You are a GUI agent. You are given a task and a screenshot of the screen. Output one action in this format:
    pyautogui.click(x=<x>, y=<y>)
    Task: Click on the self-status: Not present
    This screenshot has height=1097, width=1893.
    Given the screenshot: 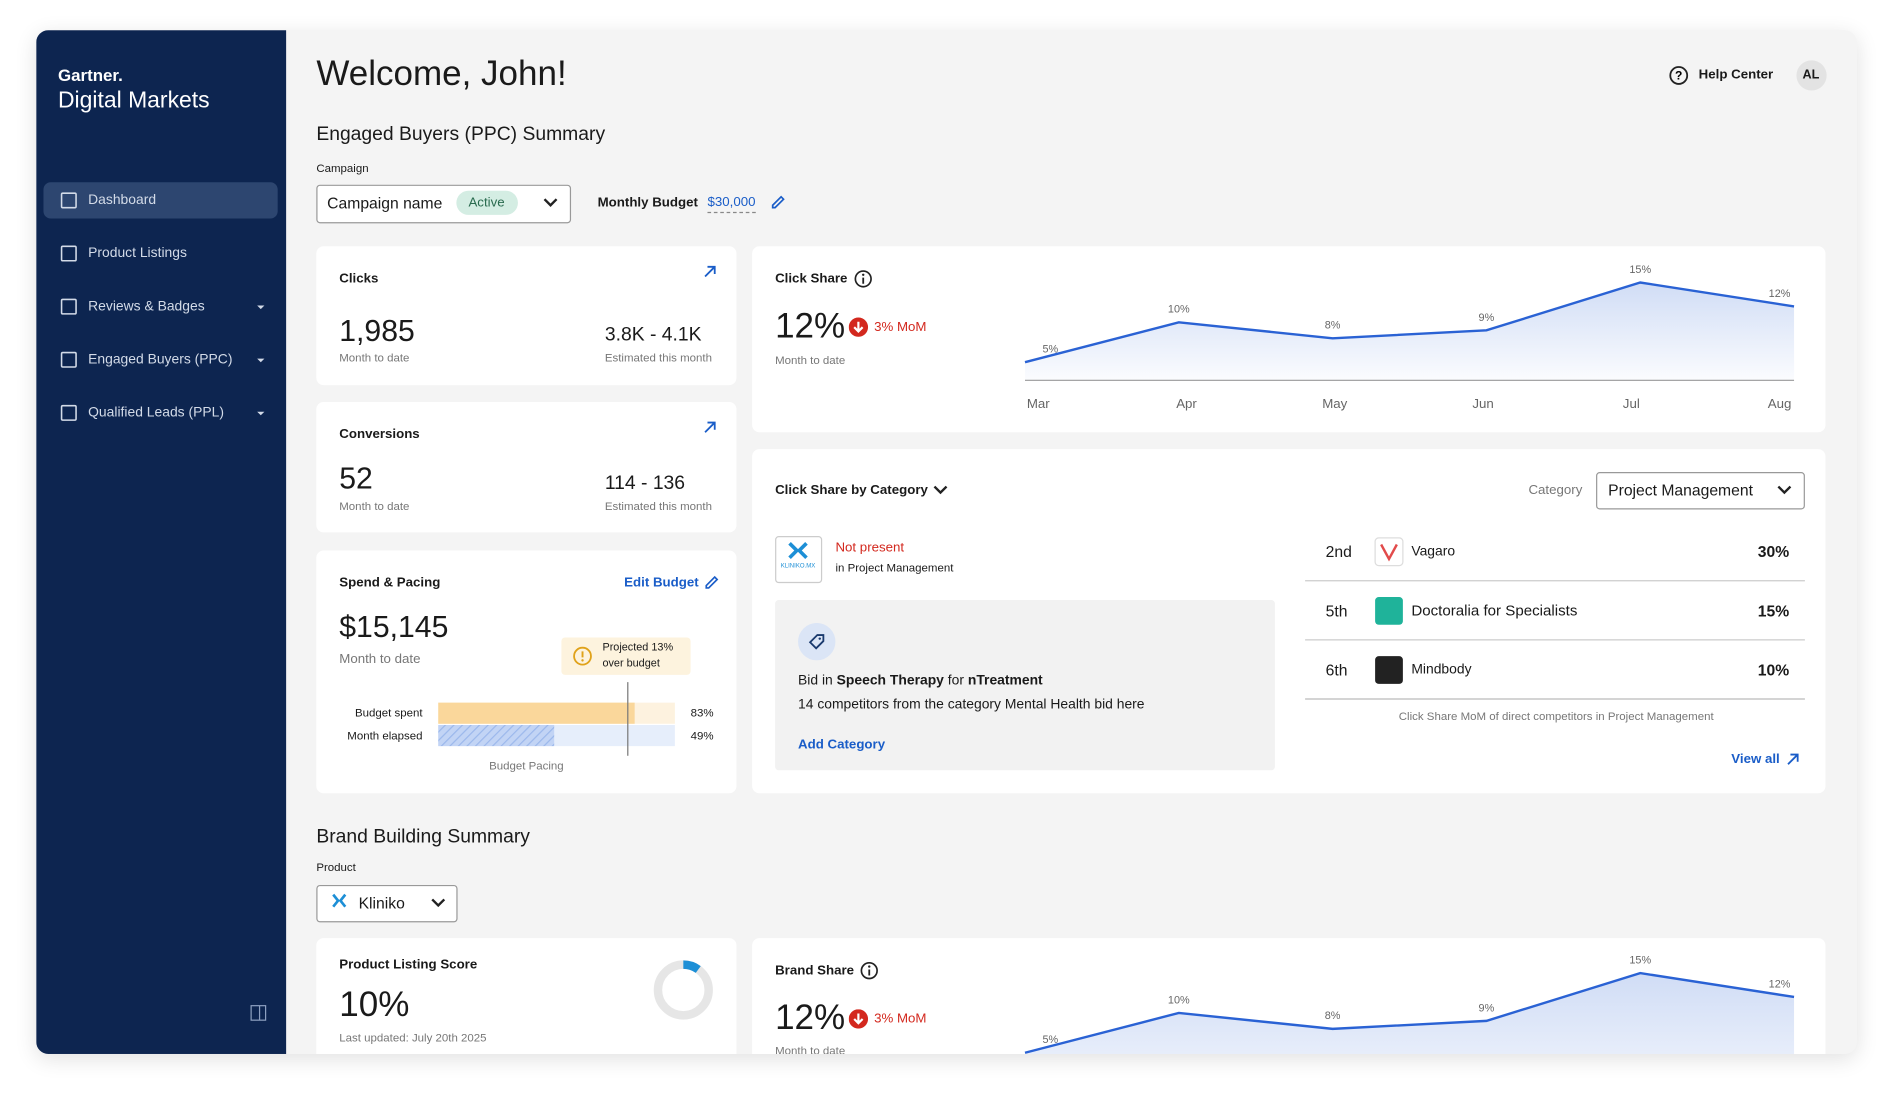 What is the action you would take?
    pyautogui.click(x=870, y=548)
    